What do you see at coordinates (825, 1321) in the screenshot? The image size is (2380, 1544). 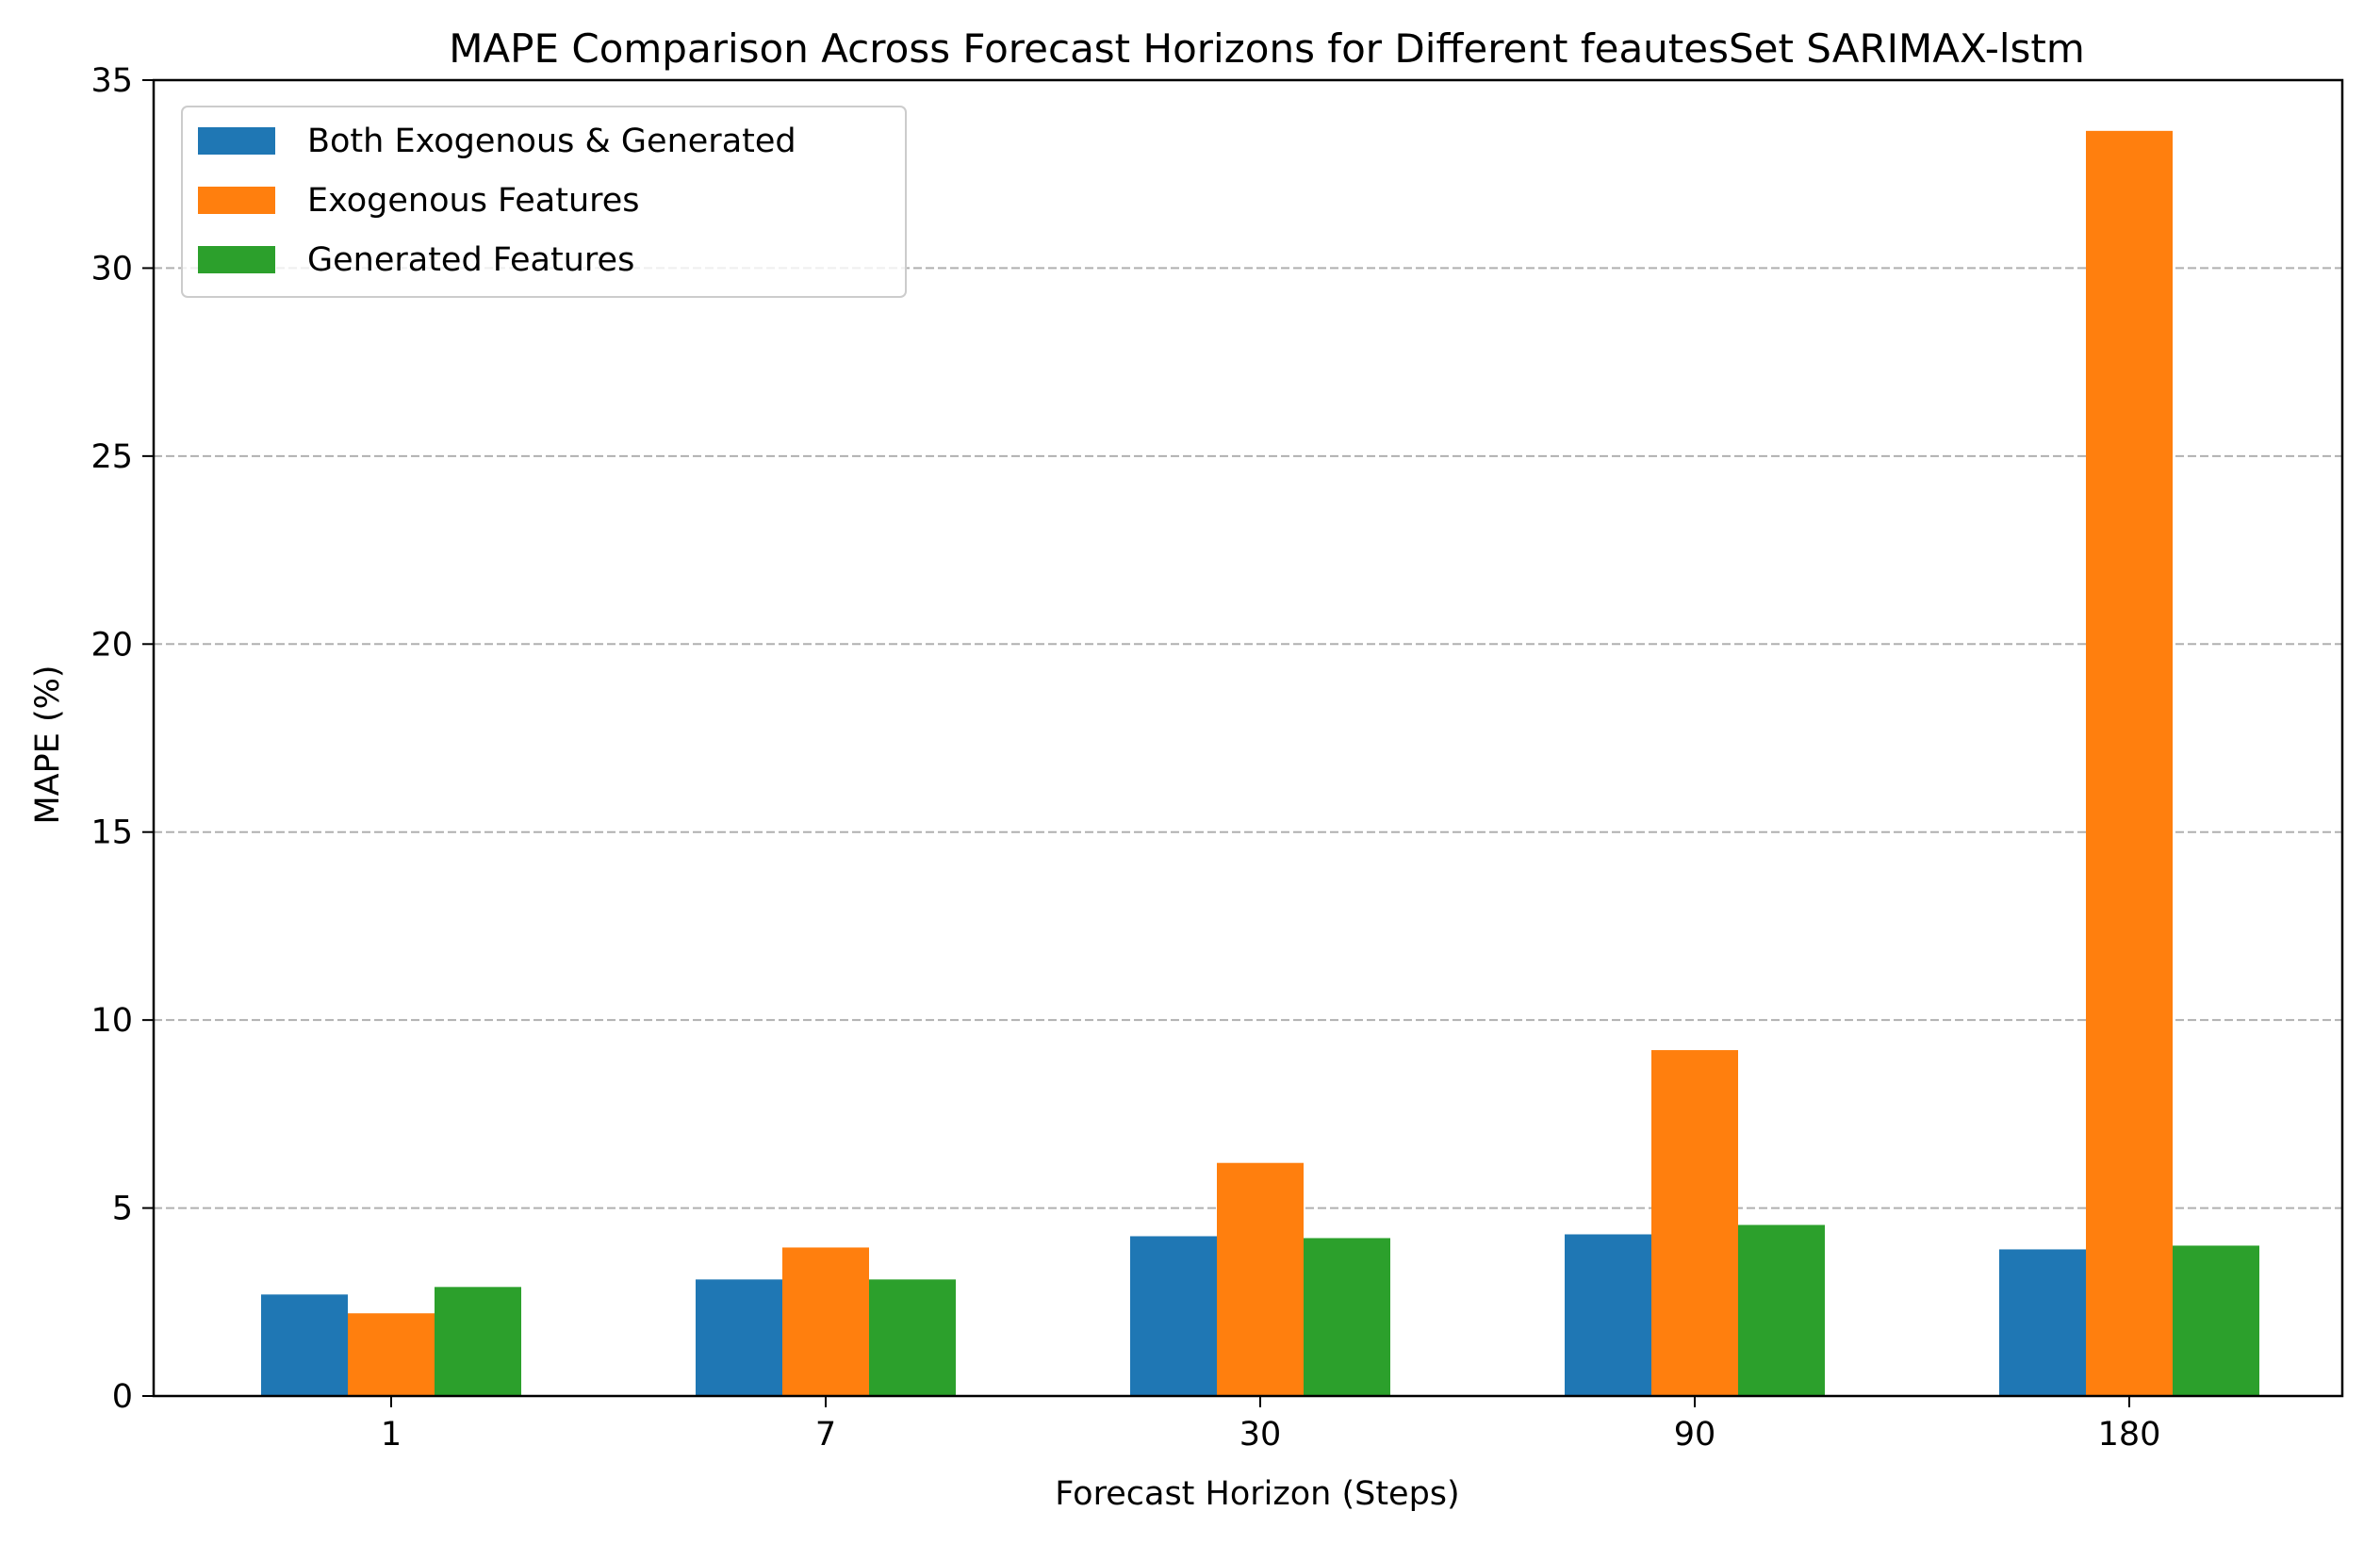 I see `bar-exogenous-features-h7` at bounding box center [825, 1321].